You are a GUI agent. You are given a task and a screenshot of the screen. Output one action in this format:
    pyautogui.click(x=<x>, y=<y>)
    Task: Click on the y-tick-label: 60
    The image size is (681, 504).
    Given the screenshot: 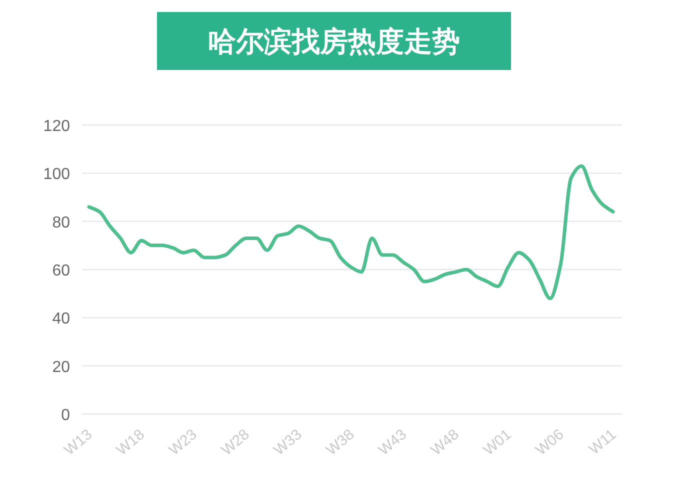 What is the action you would take?
    pyautogui.click(x=61, y=271)
    